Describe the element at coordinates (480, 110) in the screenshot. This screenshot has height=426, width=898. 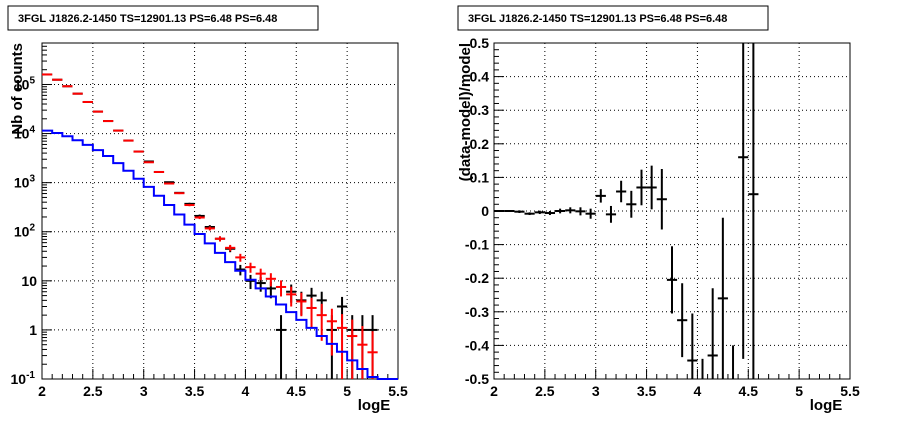
I see `y-tick-label: 0.3` at that location.